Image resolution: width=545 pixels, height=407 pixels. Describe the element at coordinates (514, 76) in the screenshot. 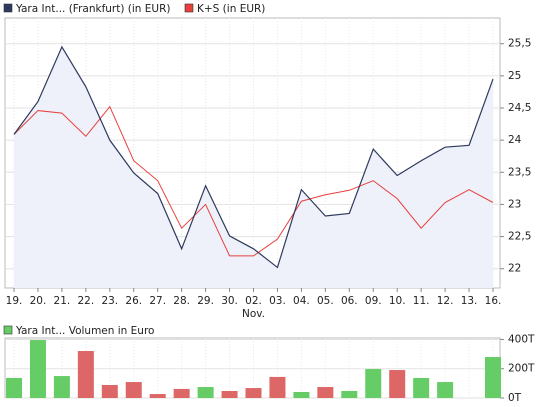

I see `y-tick-label: 25` at that location.